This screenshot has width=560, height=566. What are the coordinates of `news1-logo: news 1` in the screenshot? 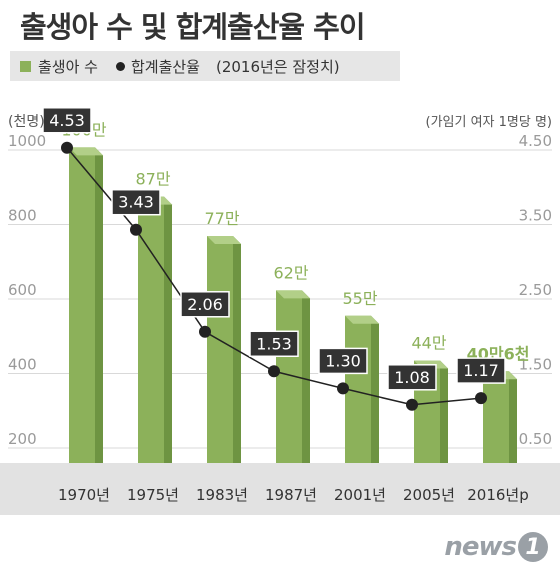 It's located at (496, 547).